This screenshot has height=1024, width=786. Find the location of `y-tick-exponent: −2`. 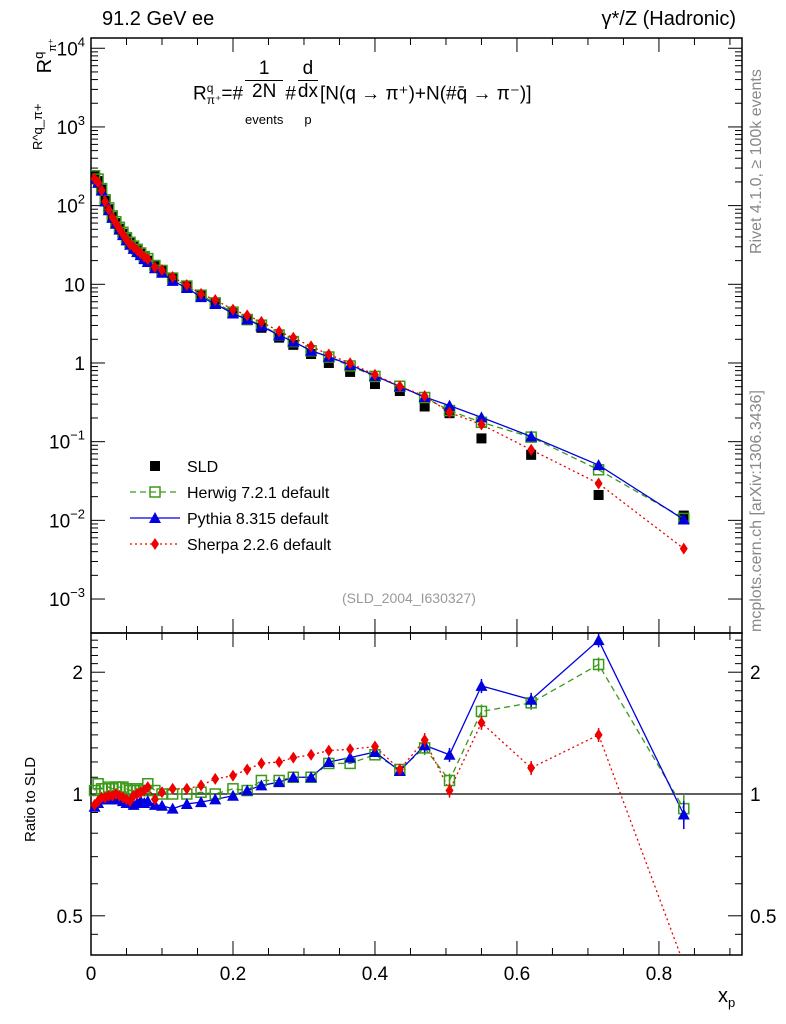

y-tick-exponent: −2 is located at coordinates (77, 513).